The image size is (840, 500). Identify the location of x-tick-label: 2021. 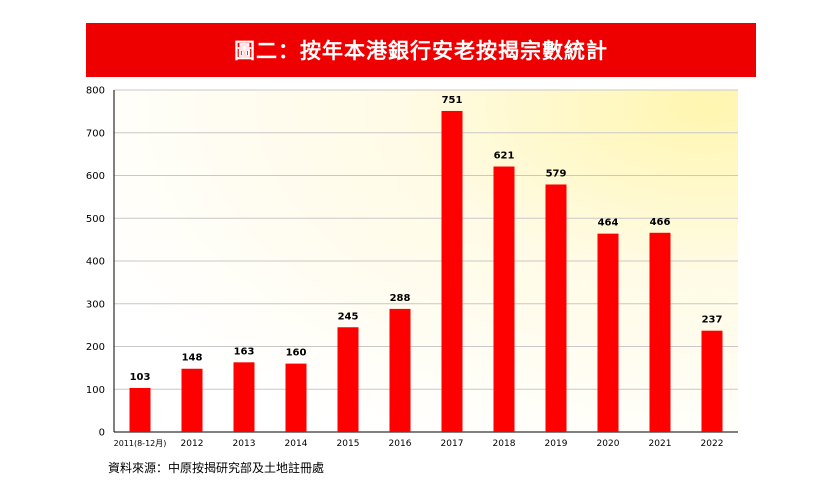
(660, 444).